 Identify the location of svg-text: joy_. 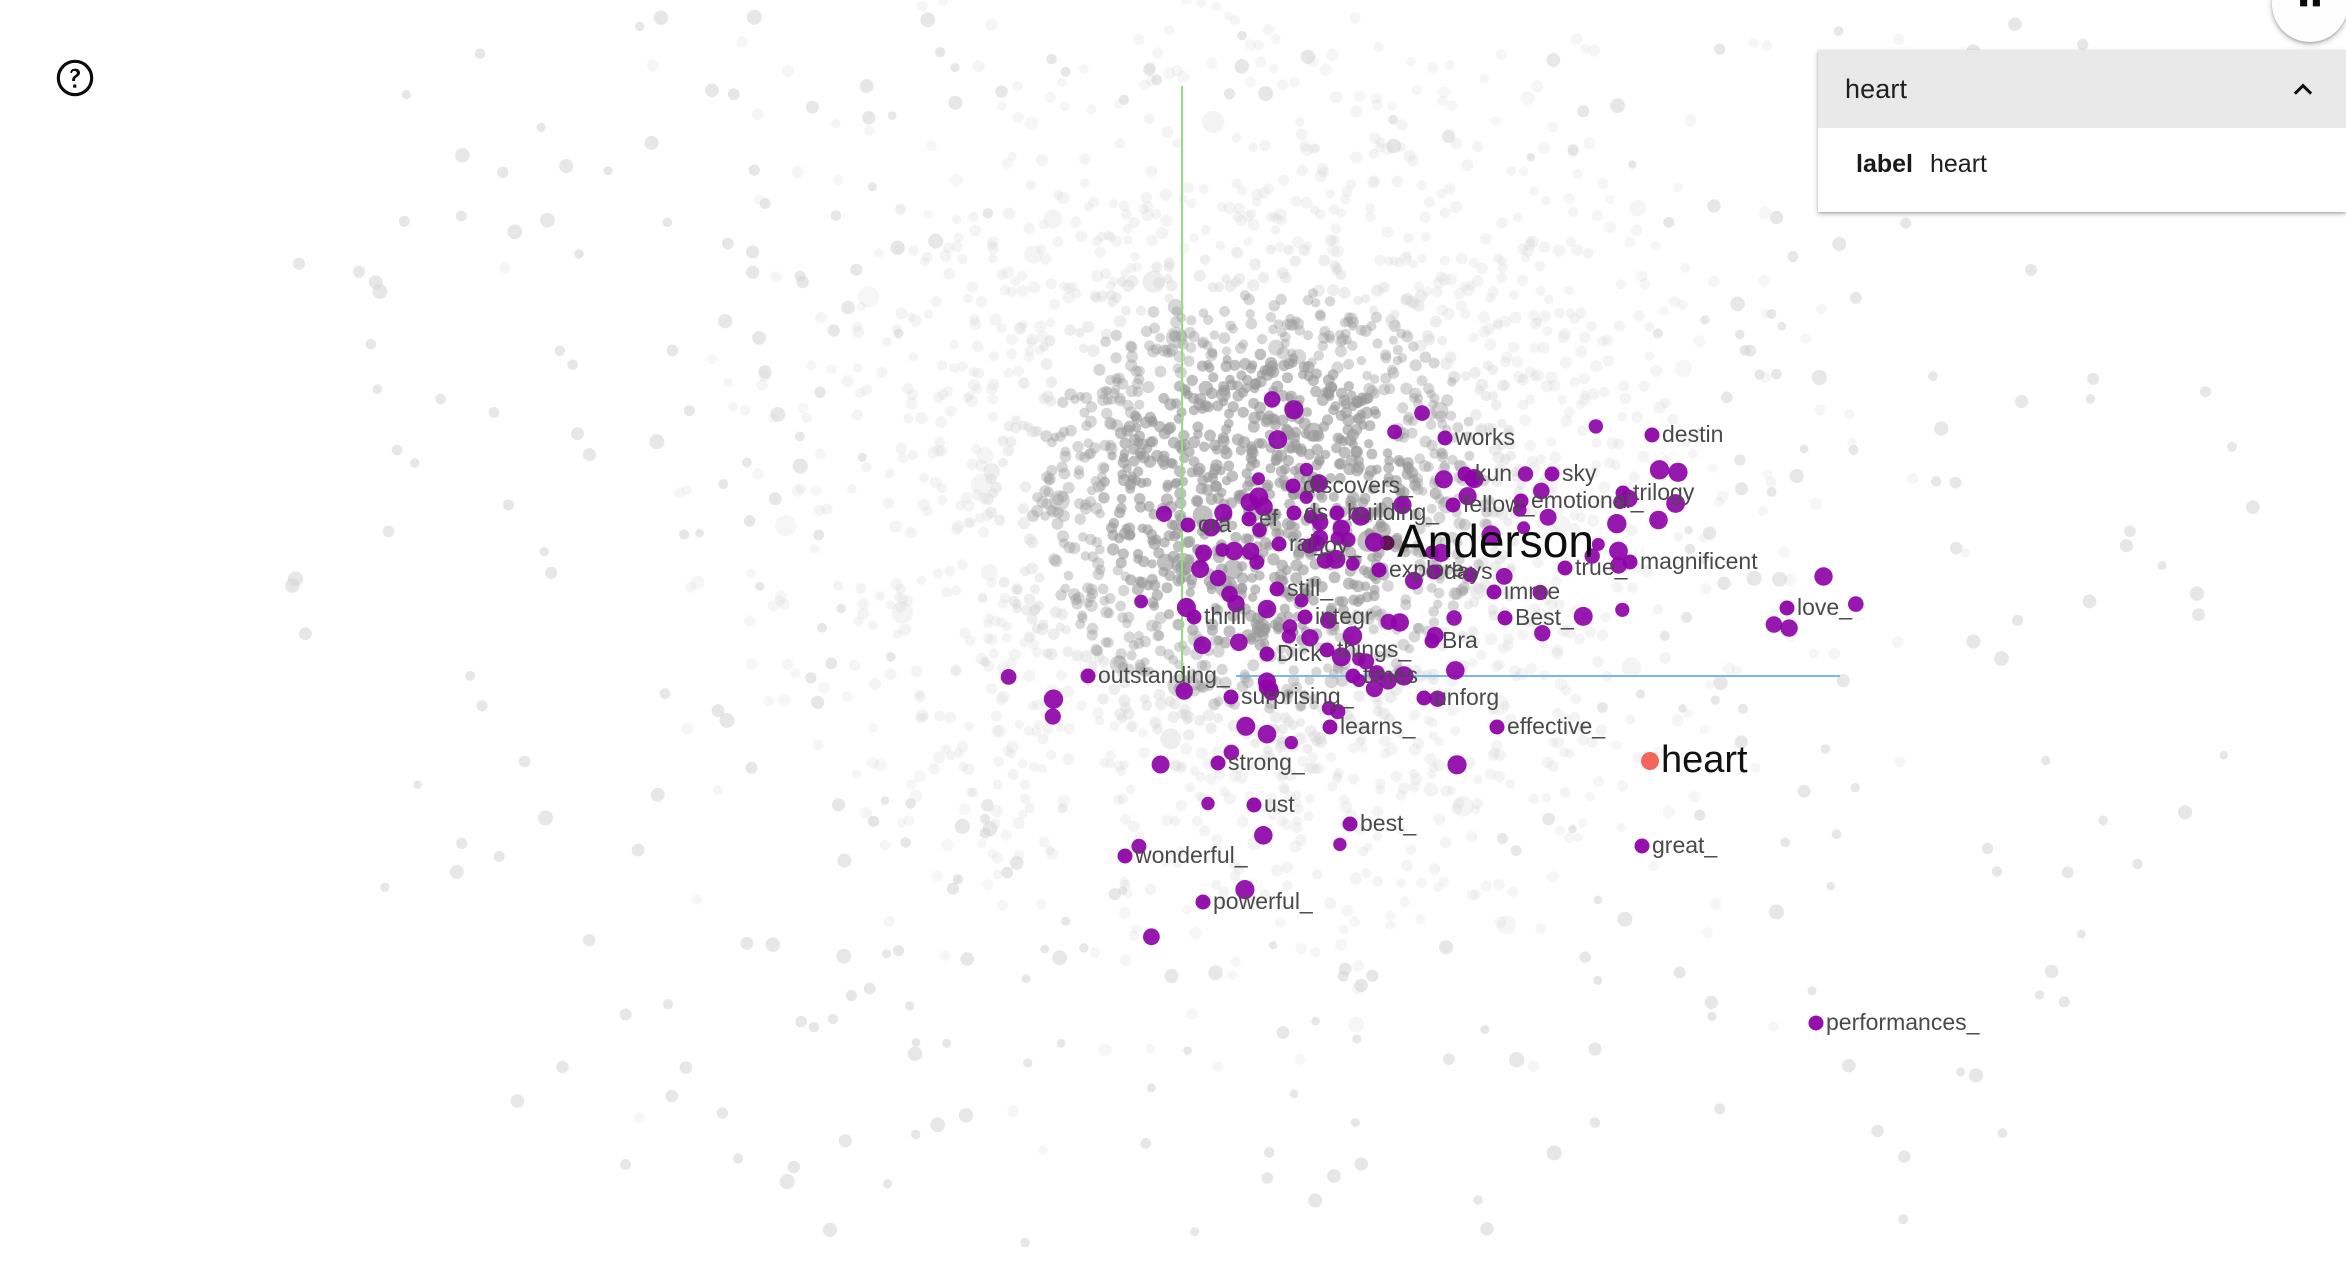
(1340, 545).